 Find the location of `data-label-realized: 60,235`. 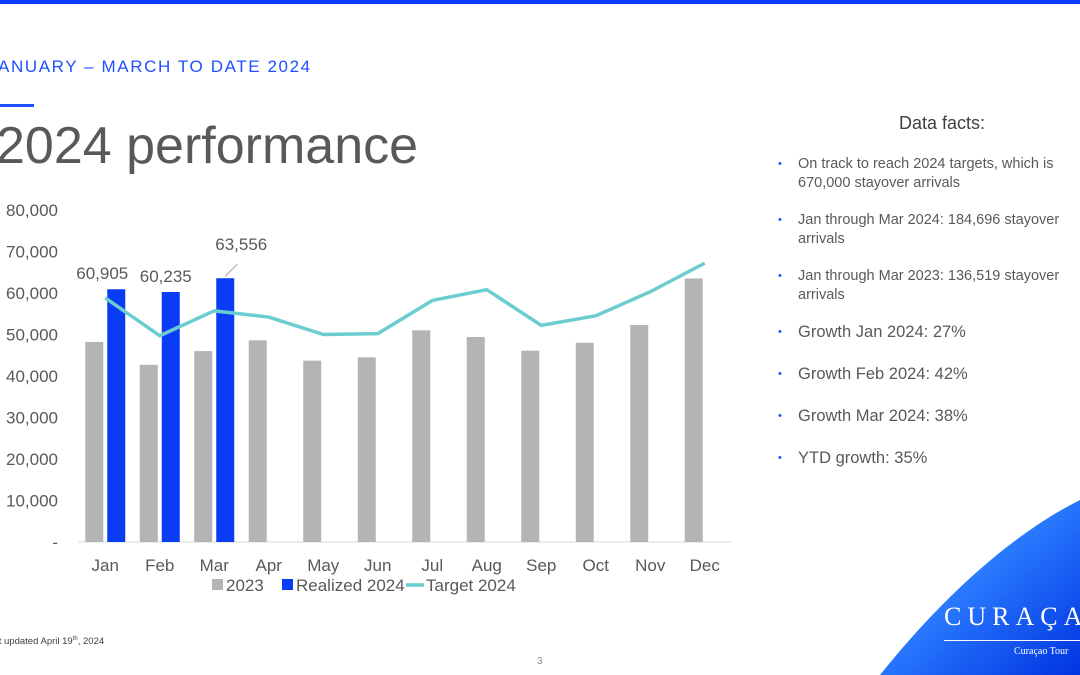

data-label-realized: 60,235 is located at coordinates (166, 276).